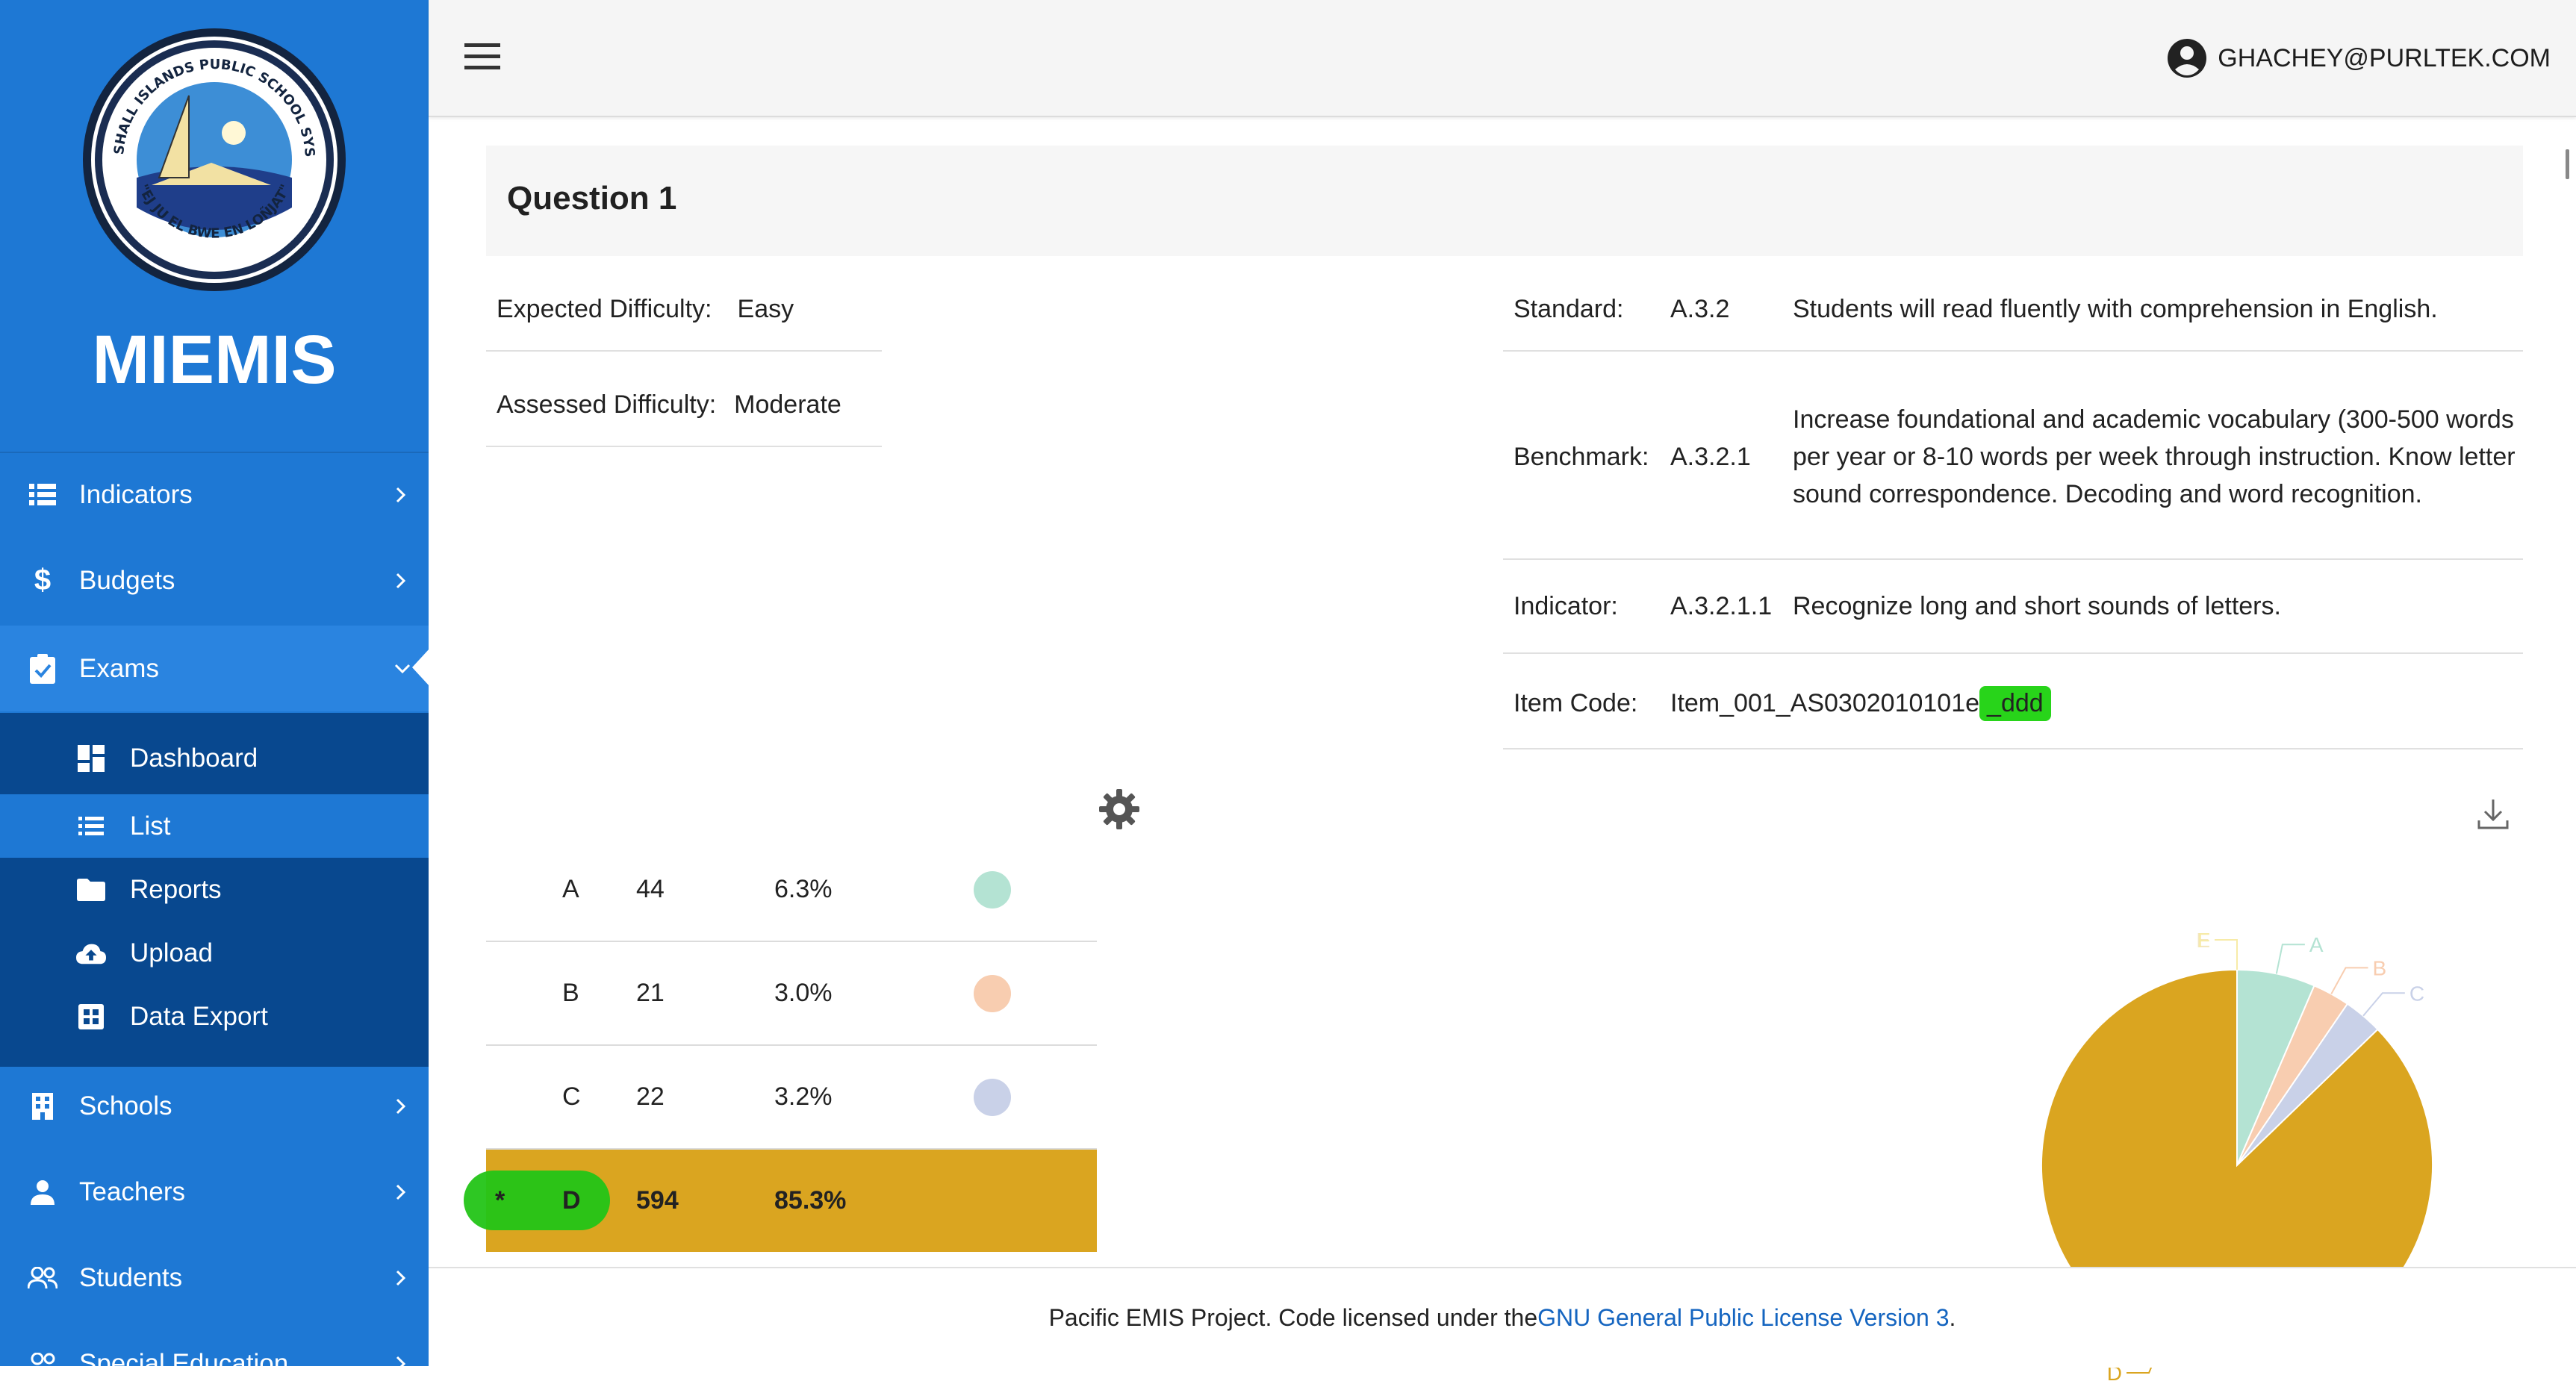 Image resolution: width=2576 pixels, height=1390 pixels. Describe the element at coordinates (1952, 1317) in the screenshot. I see `footer-end: .` at that location.